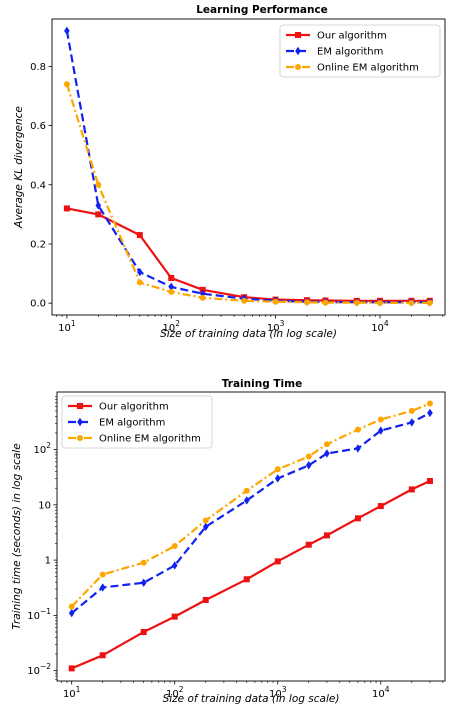 The height and width of the screenshot is (706, 454). What do you see at coordinates (262, 384) in the screenshot?
I see `chart-title: Training Time` at bounding box center [262, 384].